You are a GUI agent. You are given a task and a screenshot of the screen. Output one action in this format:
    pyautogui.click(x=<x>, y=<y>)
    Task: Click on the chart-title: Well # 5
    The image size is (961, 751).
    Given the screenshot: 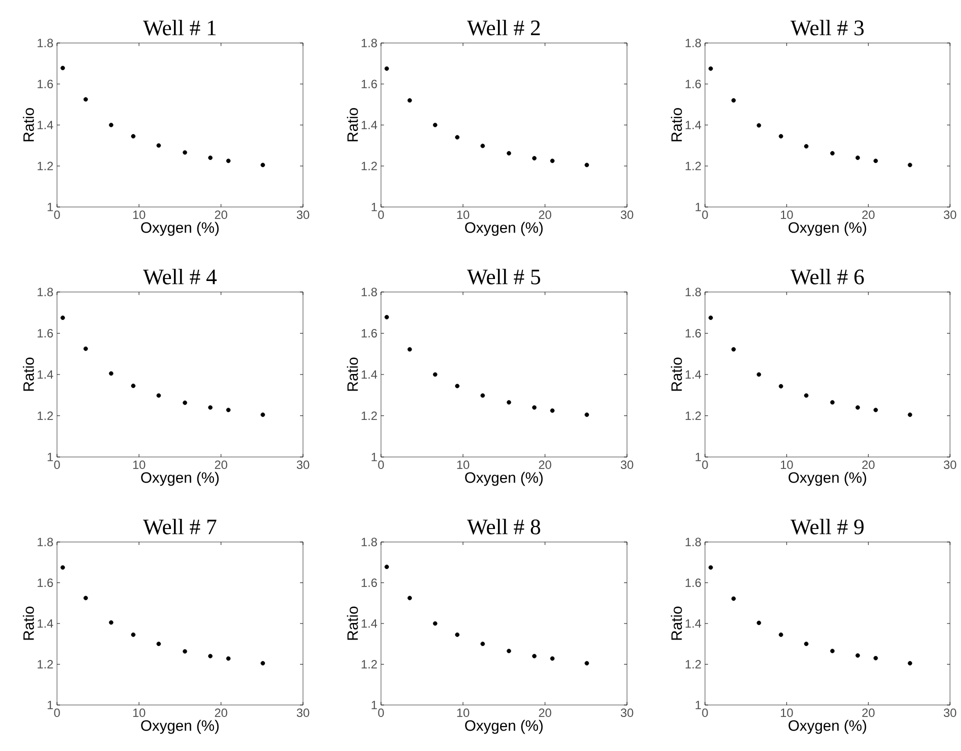 What is the action you would take?
    pyautogui.click(x=503, y=276)
    